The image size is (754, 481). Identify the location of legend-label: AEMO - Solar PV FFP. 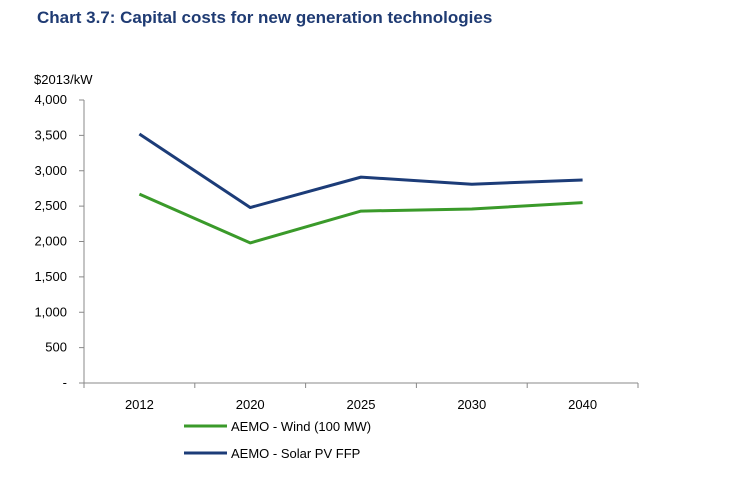
(295, 453).